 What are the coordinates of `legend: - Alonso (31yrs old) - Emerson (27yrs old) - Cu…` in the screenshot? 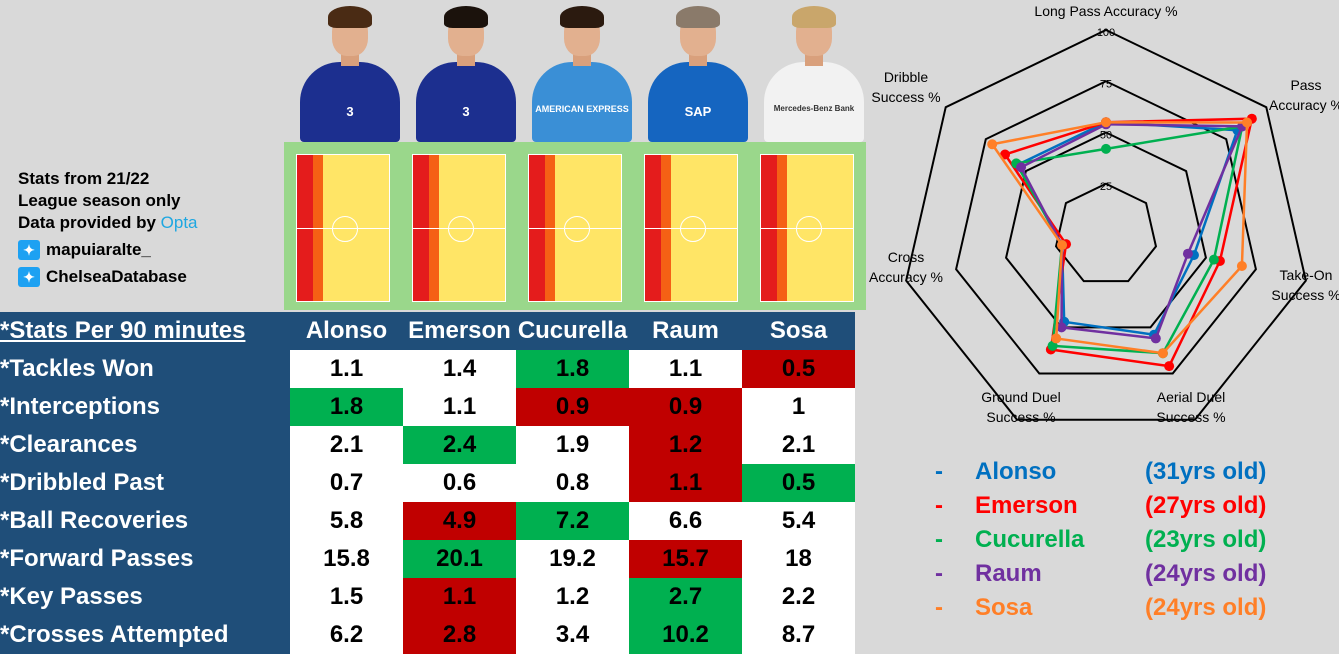 It's located at (1100, 540).